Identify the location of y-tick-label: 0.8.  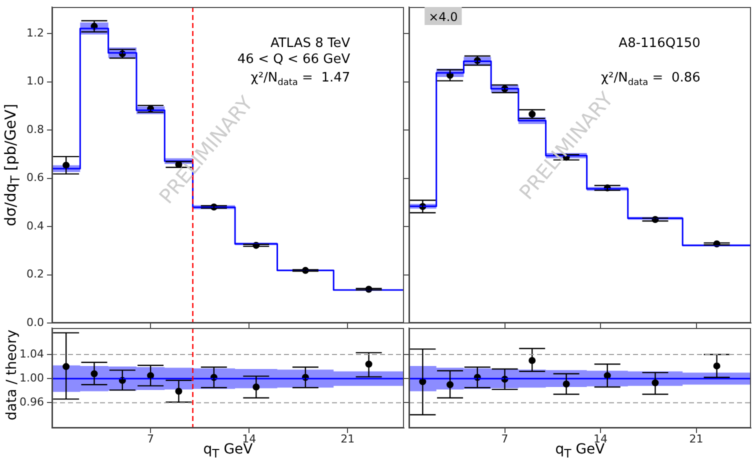
(35, 129).